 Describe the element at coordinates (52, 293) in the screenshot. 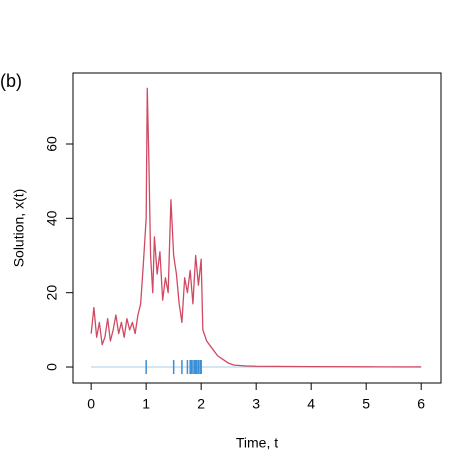

I see `y-tick-label: 20` at that location.